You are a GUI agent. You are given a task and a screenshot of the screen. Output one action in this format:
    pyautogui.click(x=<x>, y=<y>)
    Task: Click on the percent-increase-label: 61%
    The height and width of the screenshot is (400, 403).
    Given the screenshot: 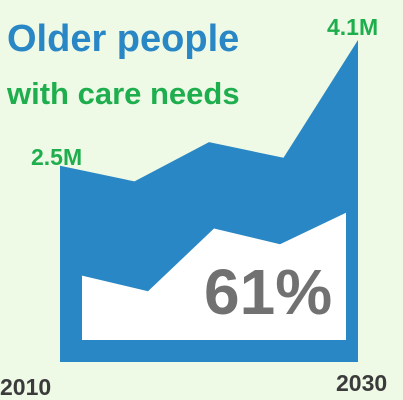 What is the action you would take?
    pyautogui.click(x=268, y=292)
    